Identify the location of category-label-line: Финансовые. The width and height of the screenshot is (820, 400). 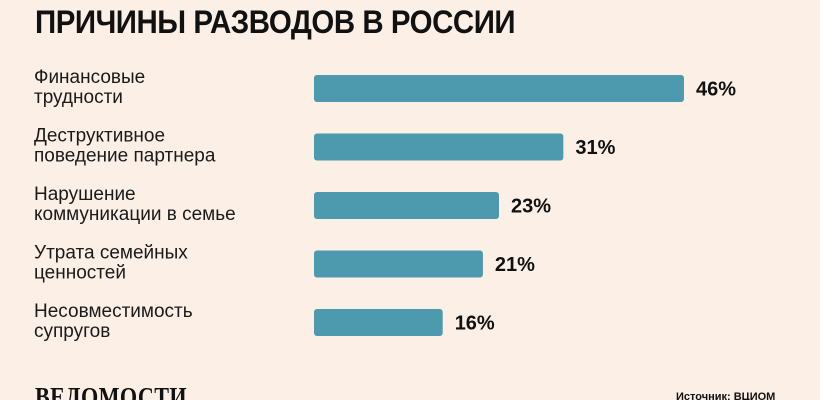
(89, 77).